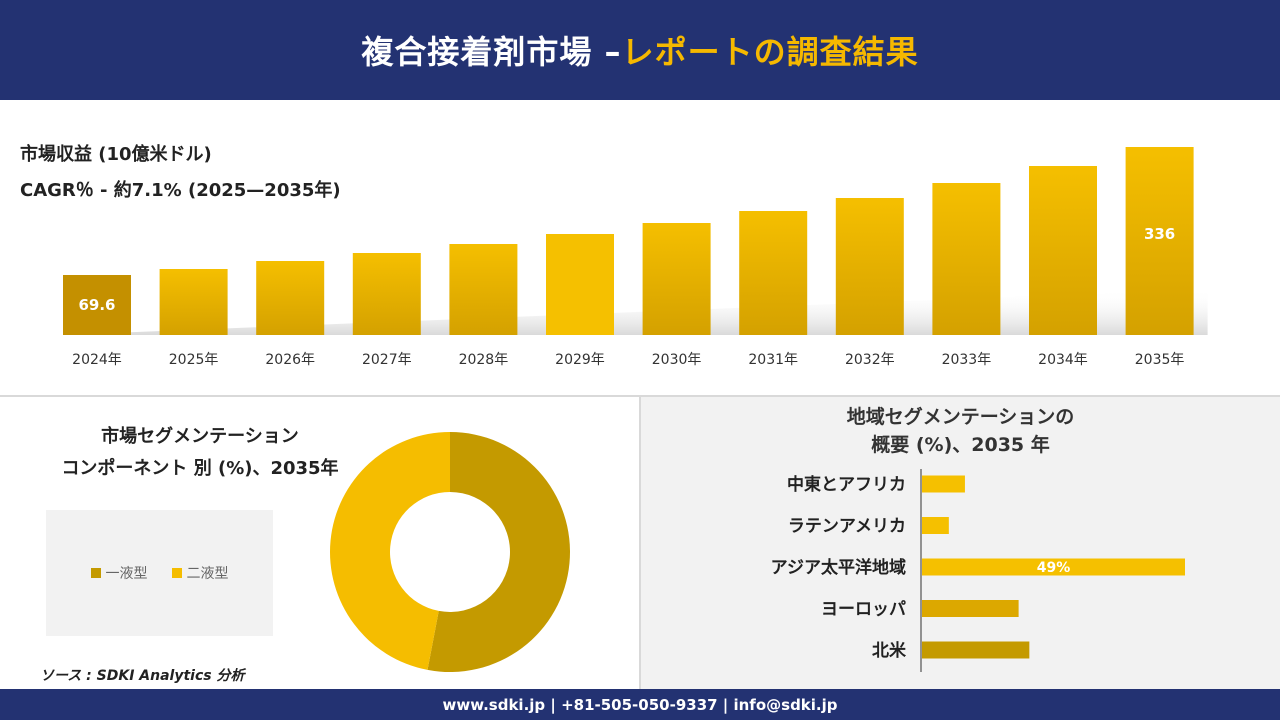  I want to click on x-tick-label: 2028年, so click(484, 360).